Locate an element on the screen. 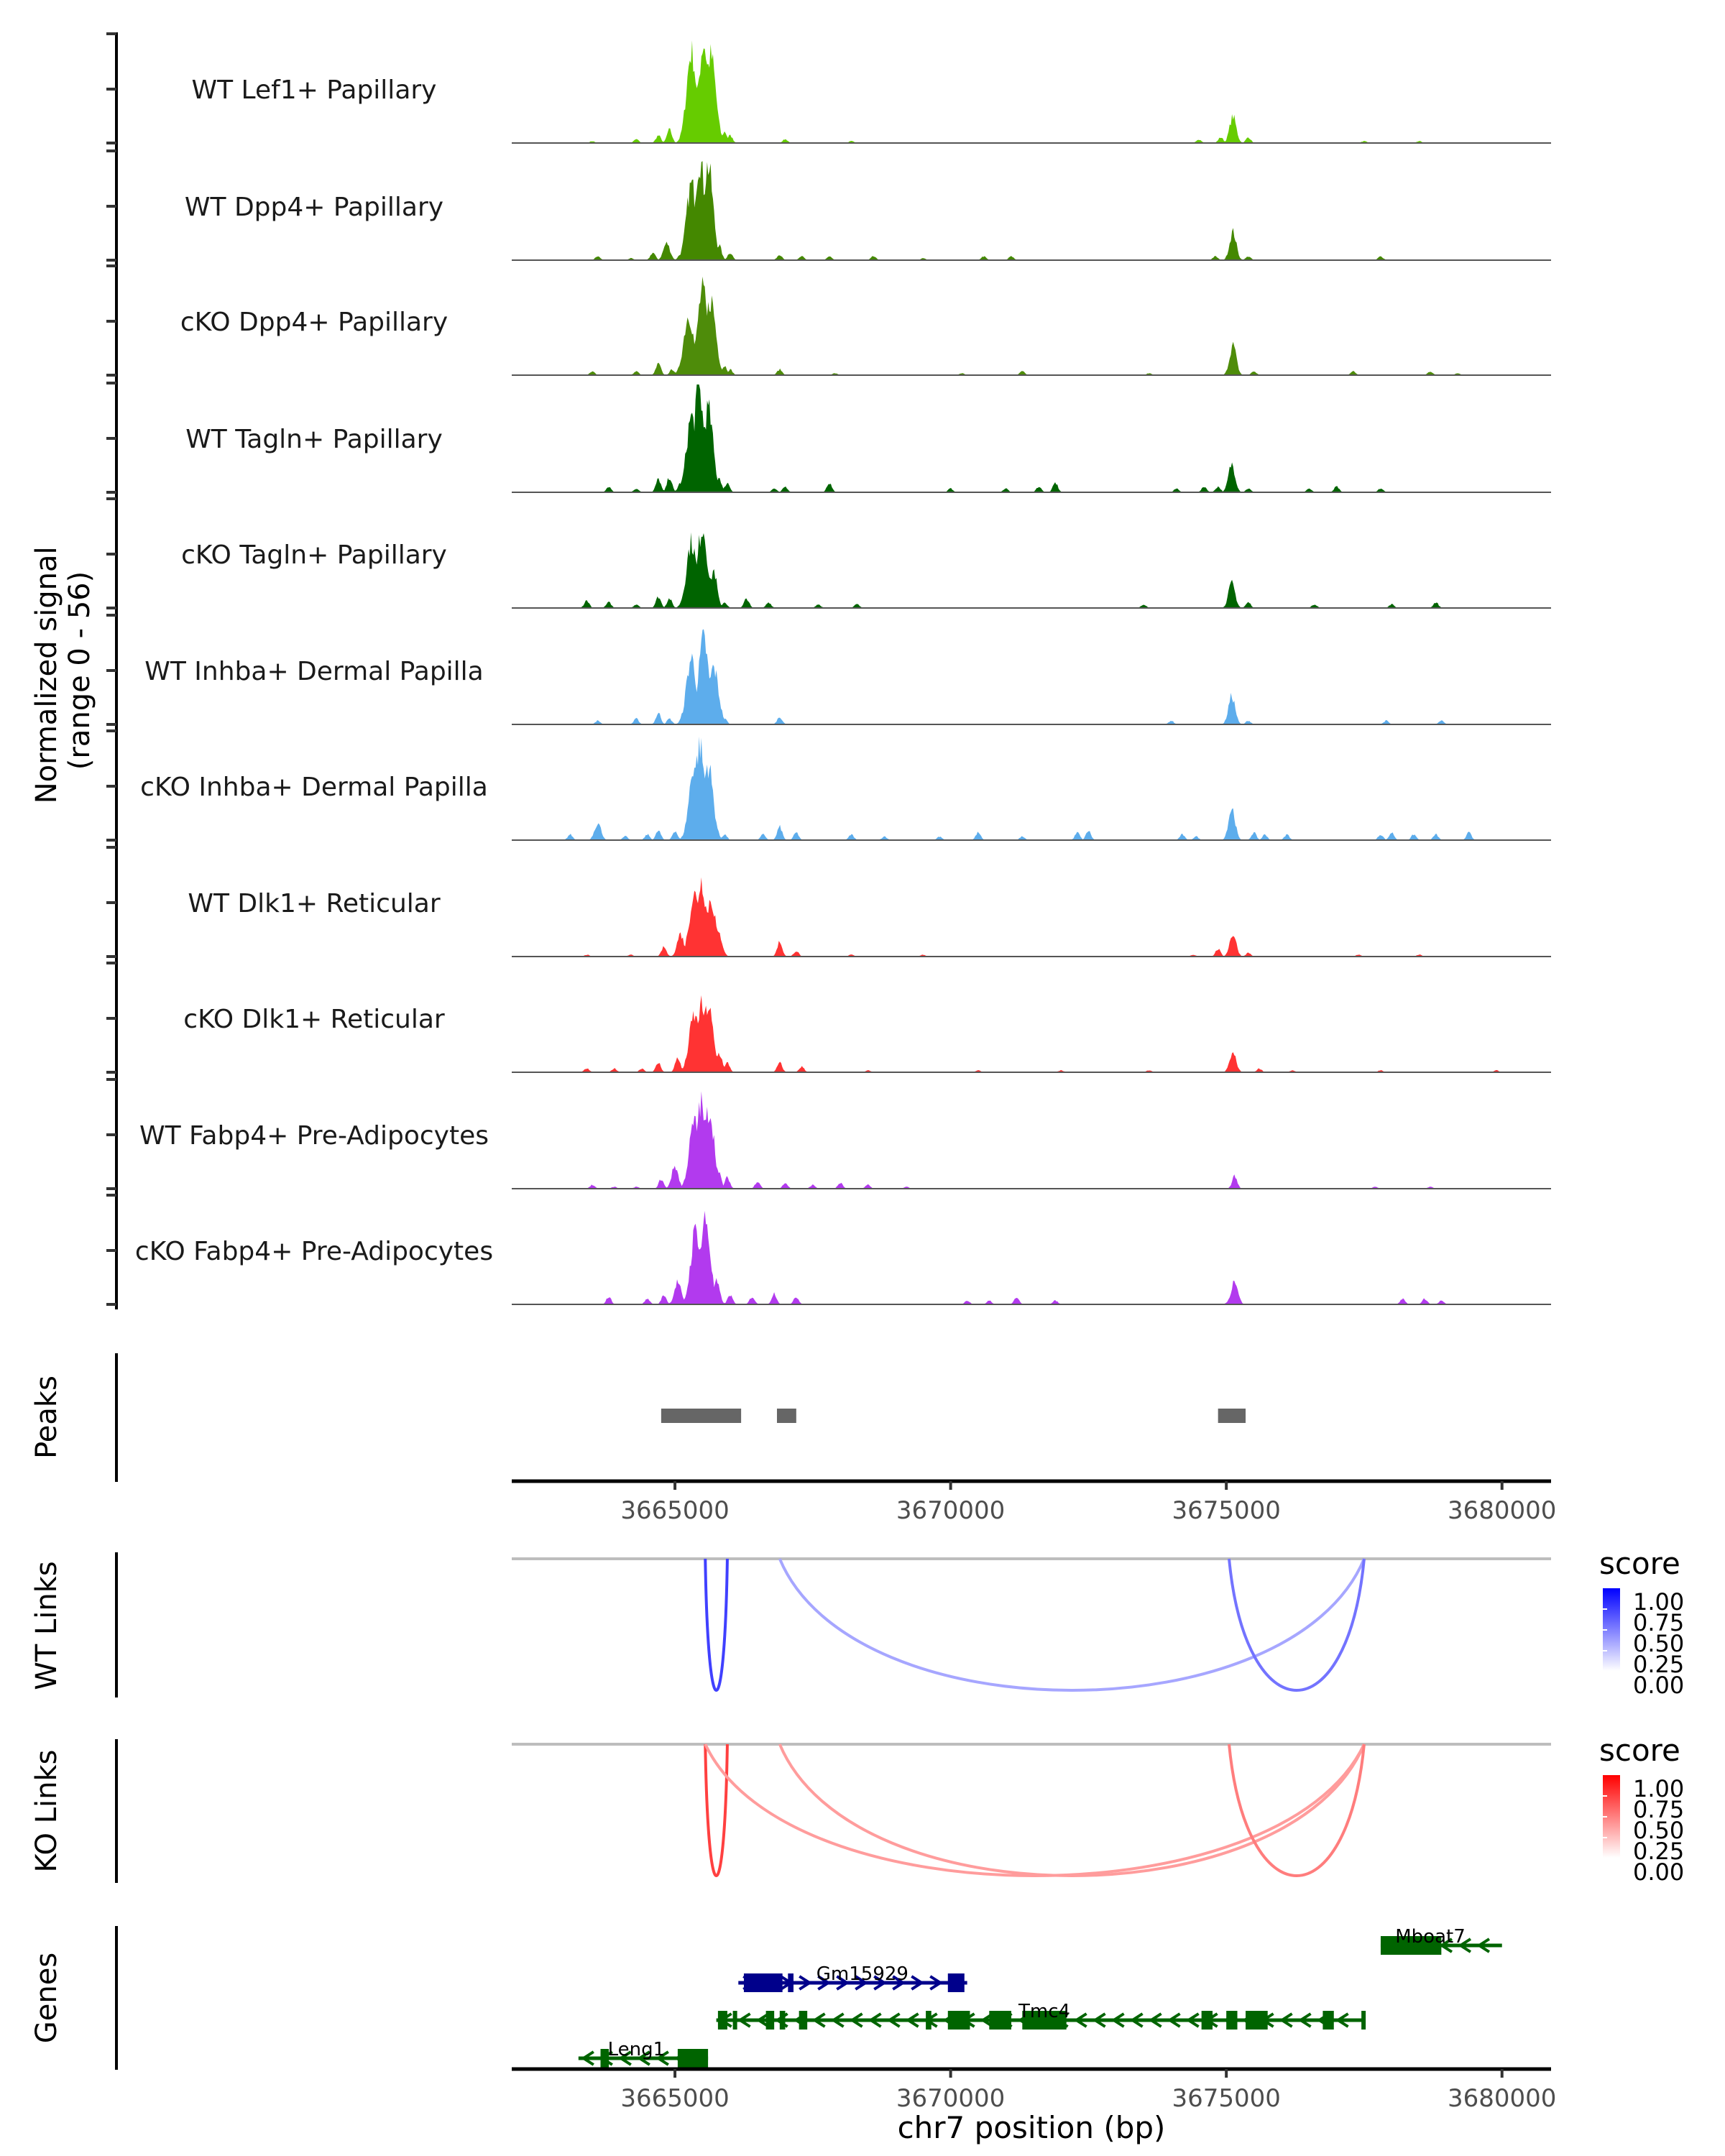 The height and width of the screenshot is (2156, 1725). x-tick-label: 3675000 is located at coordinates (1226, 1511).